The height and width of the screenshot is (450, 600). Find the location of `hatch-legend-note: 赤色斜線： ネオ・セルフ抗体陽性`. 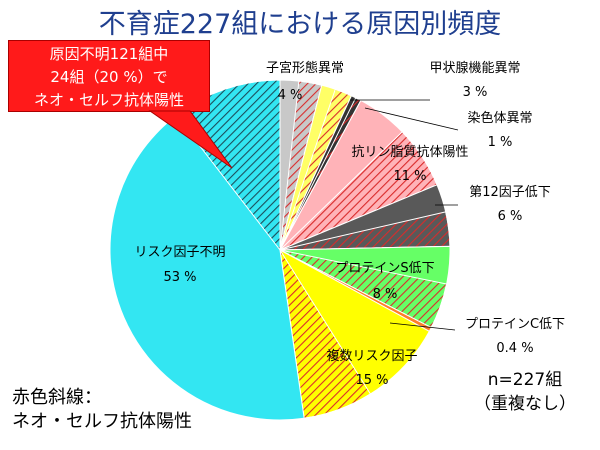

hatch-legend-note: 赤色斜線： ネオ・セルフ抗体陽性 is located at coordinates (102, 410).